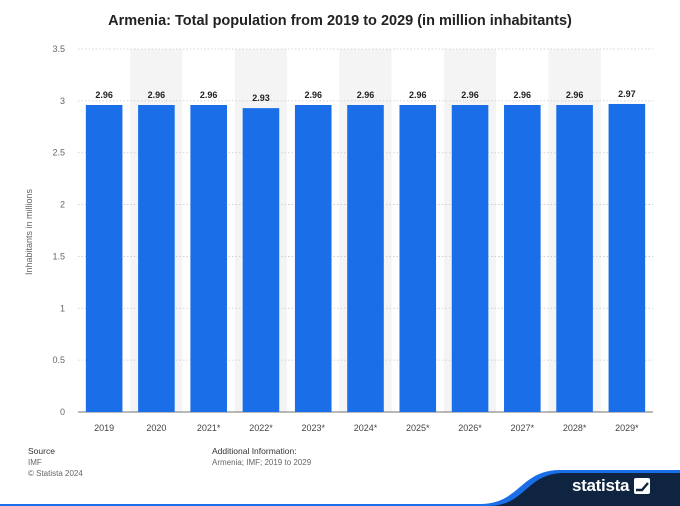 The image size is (680, 506). What do you see at coordinates (262, 462) in the screenshot?
I see `additional-info-value: Armenia; IMF; 2019 to 2029` at bounding box center [262, 462].